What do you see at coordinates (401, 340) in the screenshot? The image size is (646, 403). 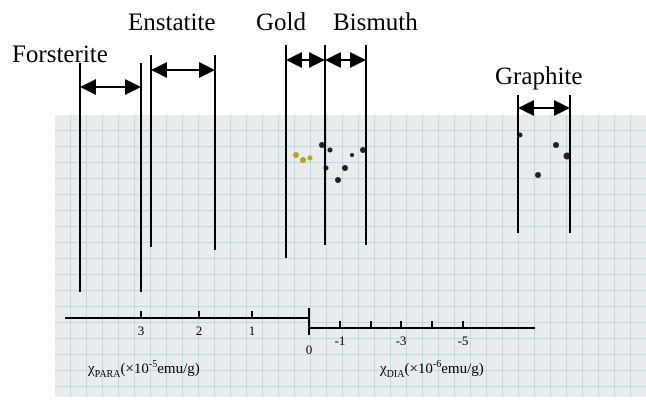 I see `tick-label: -3` at bounding box center [401, 340].